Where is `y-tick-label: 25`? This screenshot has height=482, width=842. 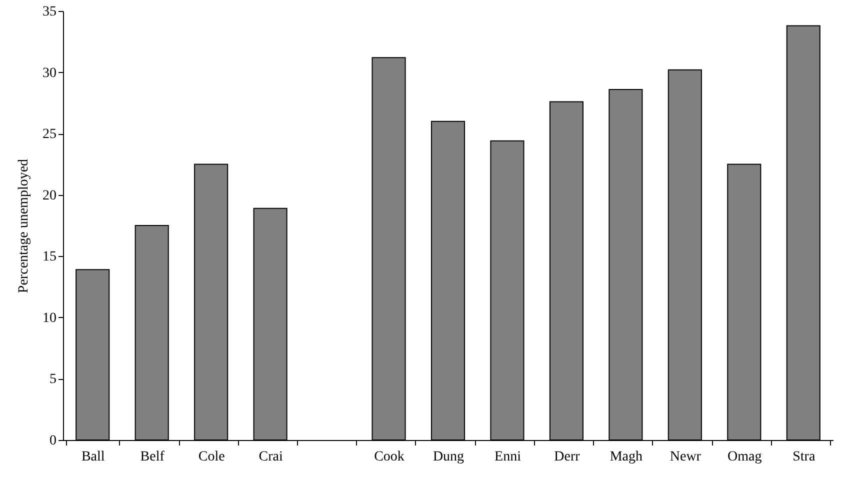 y-tick-label: 25 is located at coordinates (49, 134).